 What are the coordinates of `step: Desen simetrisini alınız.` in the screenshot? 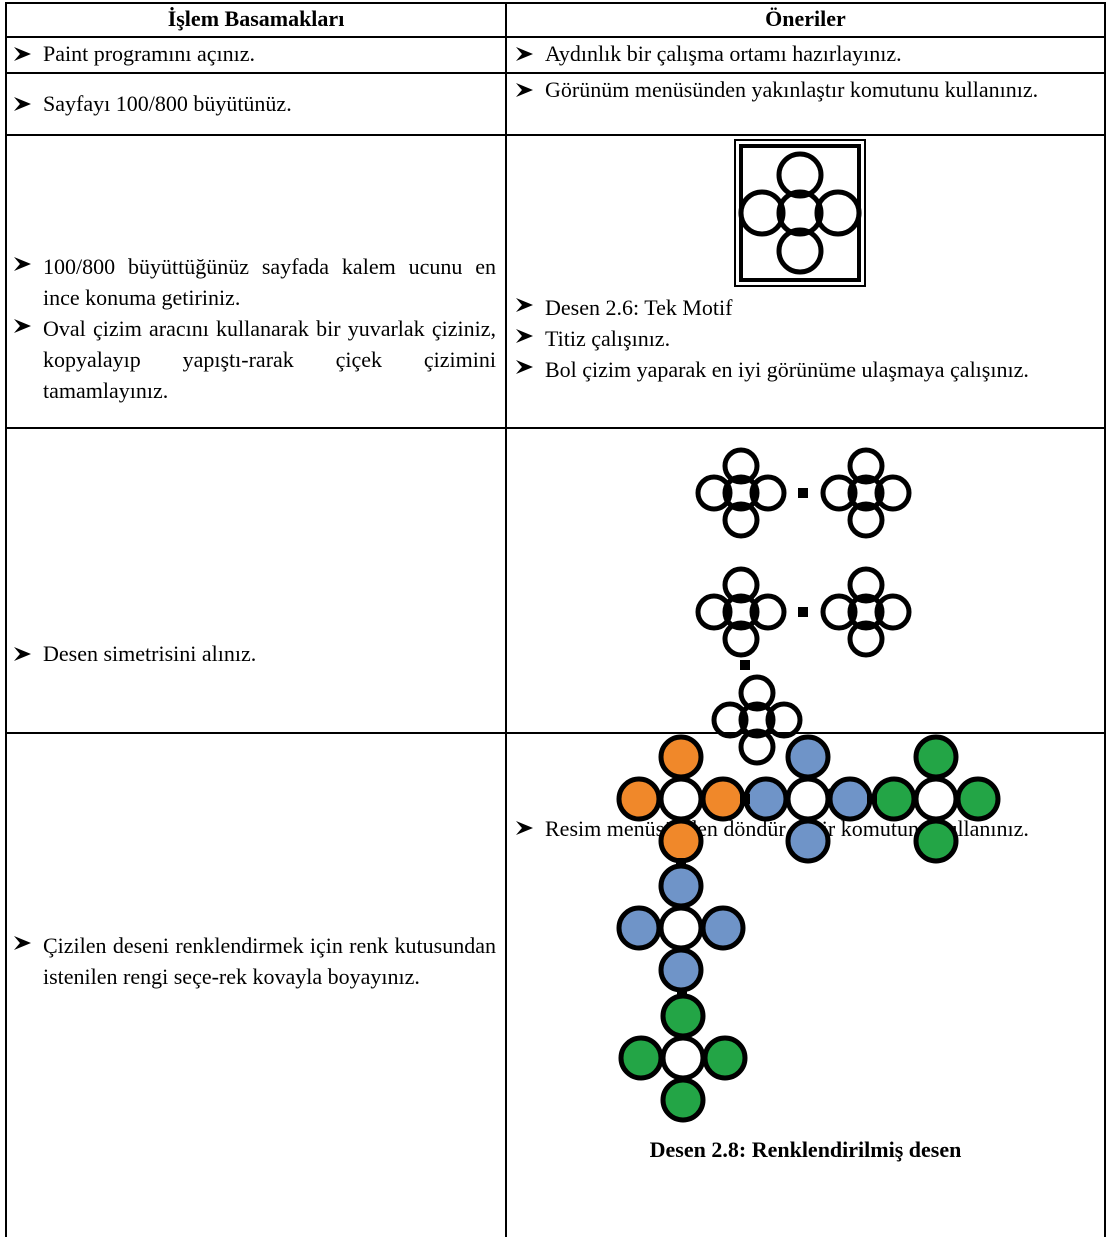 It's located at (252, 654).